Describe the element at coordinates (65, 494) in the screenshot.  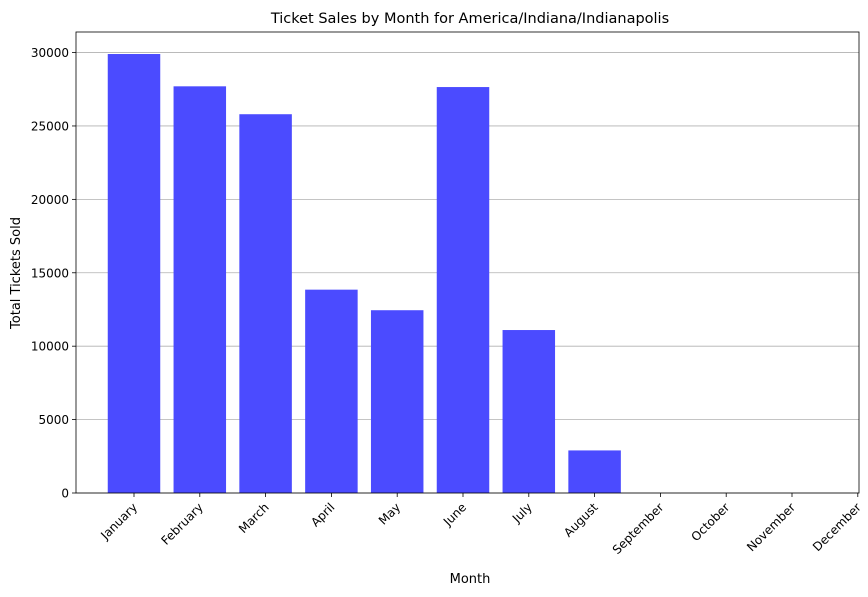
I see `y-tick-label: 0` at that location.